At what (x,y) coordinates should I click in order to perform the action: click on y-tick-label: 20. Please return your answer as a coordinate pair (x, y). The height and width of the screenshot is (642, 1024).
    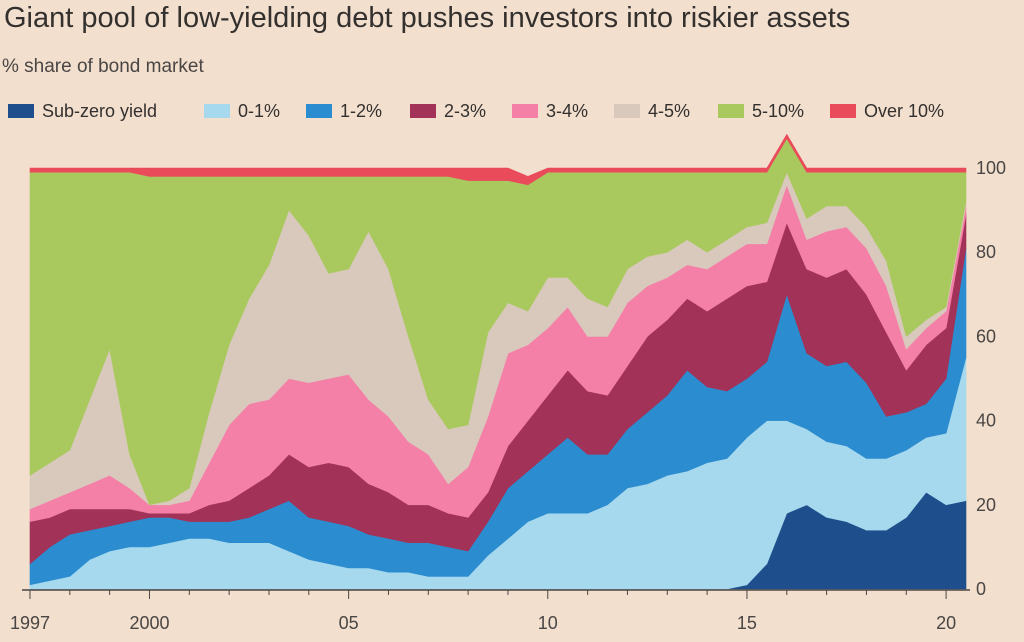
    Looking at the image, I should click on (986, 505).